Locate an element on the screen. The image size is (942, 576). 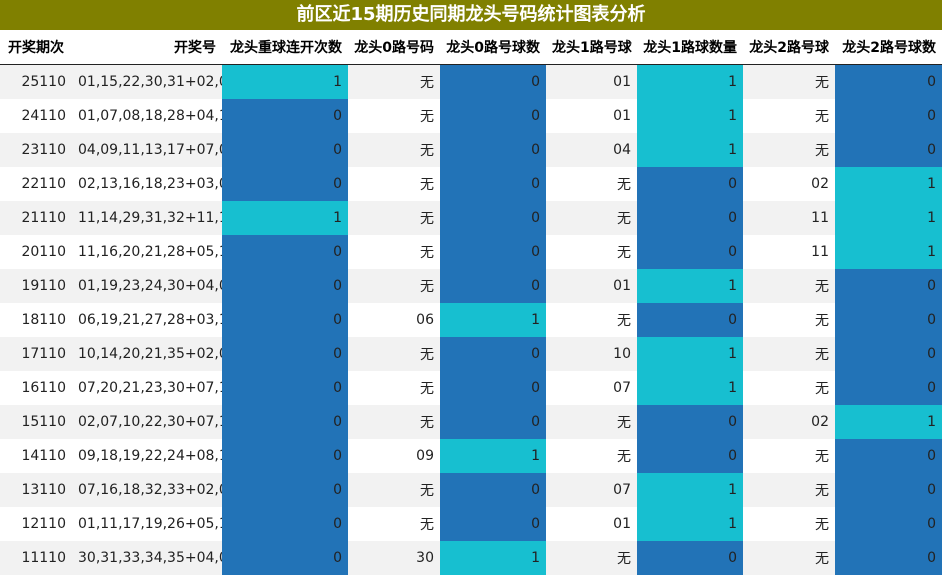
table-row: 22110 02,13,16,18,23+03,06 0 无 0 无 0 02 1 is located at coordinates (471, 184).